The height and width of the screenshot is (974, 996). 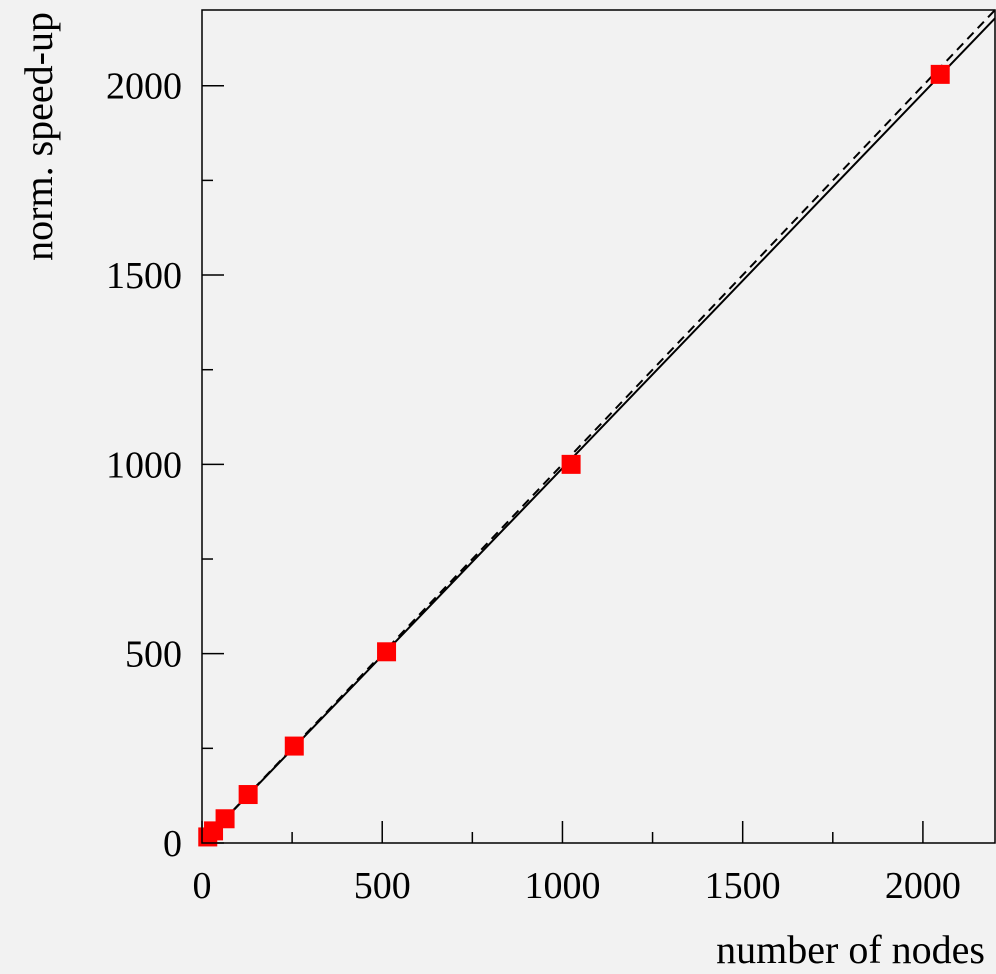 I want to click on x-tick-label: 2000, so click(x=923, y=886).